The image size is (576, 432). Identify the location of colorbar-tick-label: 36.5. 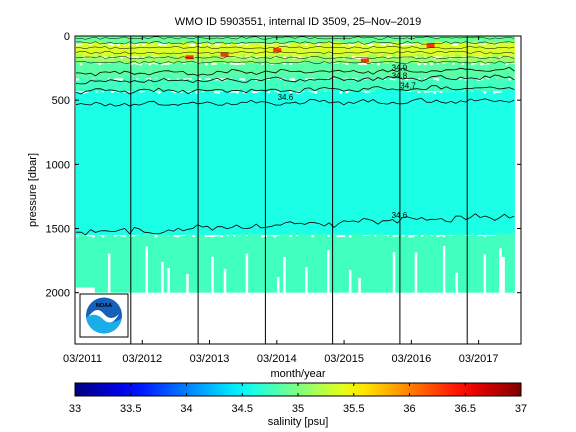
(465, 409).